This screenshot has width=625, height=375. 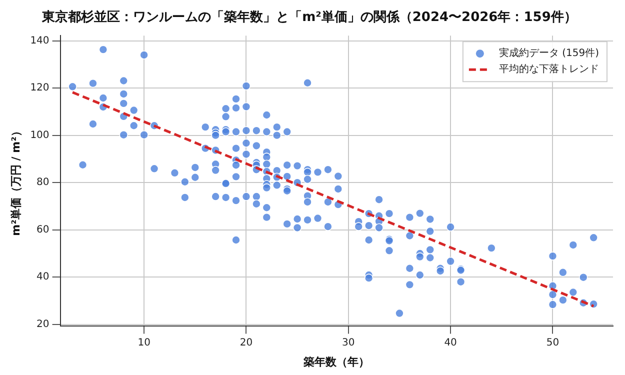 What do you see at coordinates (336, 361) in the screenshot?
I see `x-axis-title: 築年数（年）` at bounding box center [336, 361].